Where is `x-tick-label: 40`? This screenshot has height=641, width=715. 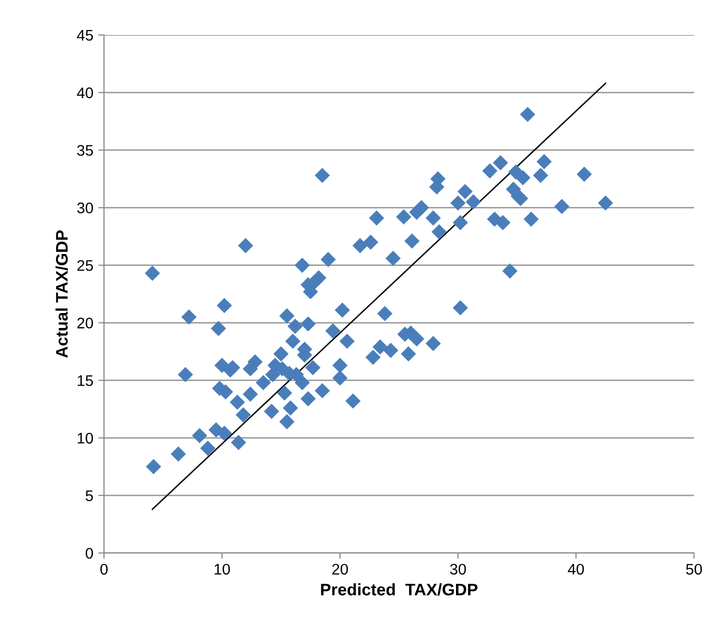
x-tick-label: 40 is located at coordinates (576, 569).